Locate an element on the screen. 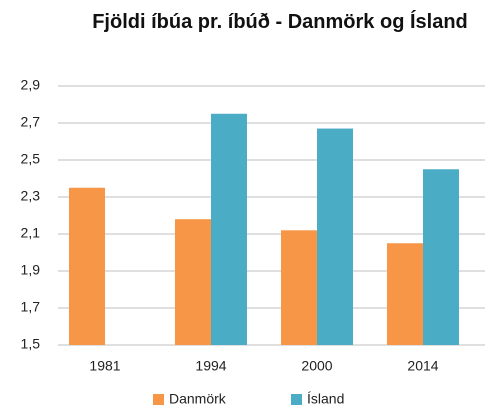 Image resolution: width=497 pixels, height=409 pixels. legend-label: Ísland is located at coordinates (325, 399).